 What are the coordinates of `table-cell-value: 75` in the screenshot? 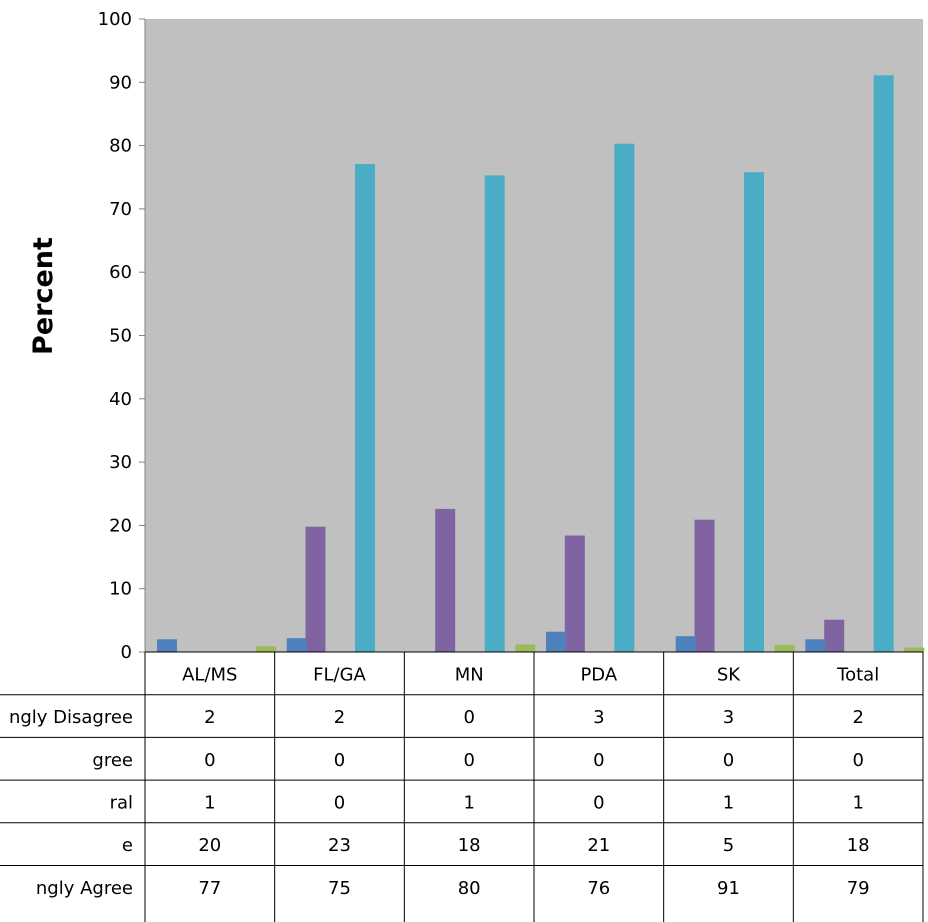 It's located at (339, 888).